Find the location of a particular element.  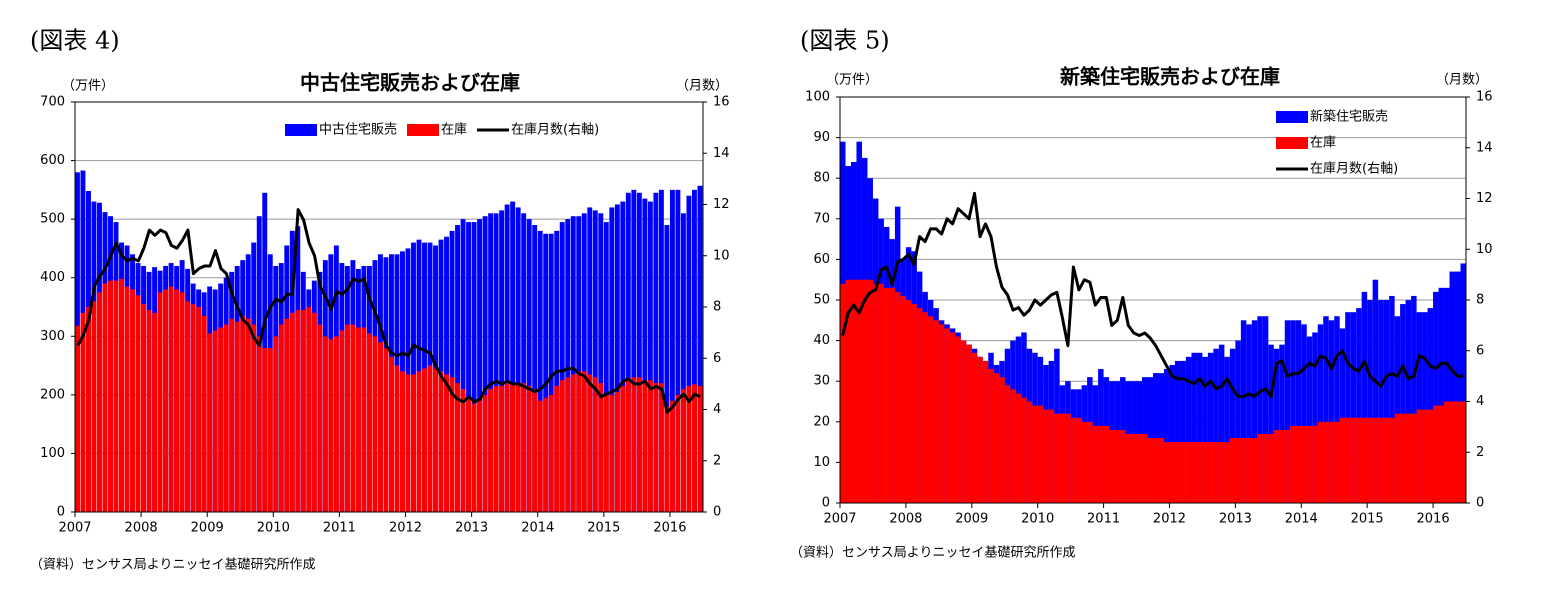

source-note: （資料）センサス局よりニッセイ基礎研究所作成 is located at coordinates (932, 553).